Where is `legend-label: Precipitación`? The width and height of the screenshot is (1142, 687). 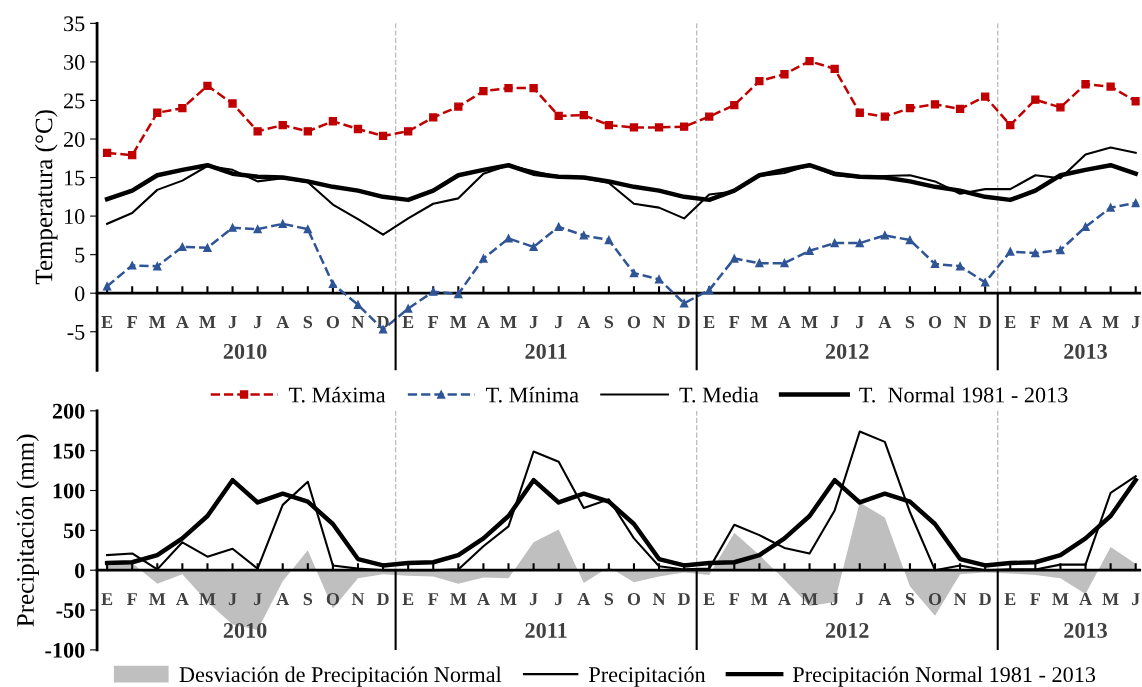
legend-label: Precipitación is located at coordinates (647, 676).